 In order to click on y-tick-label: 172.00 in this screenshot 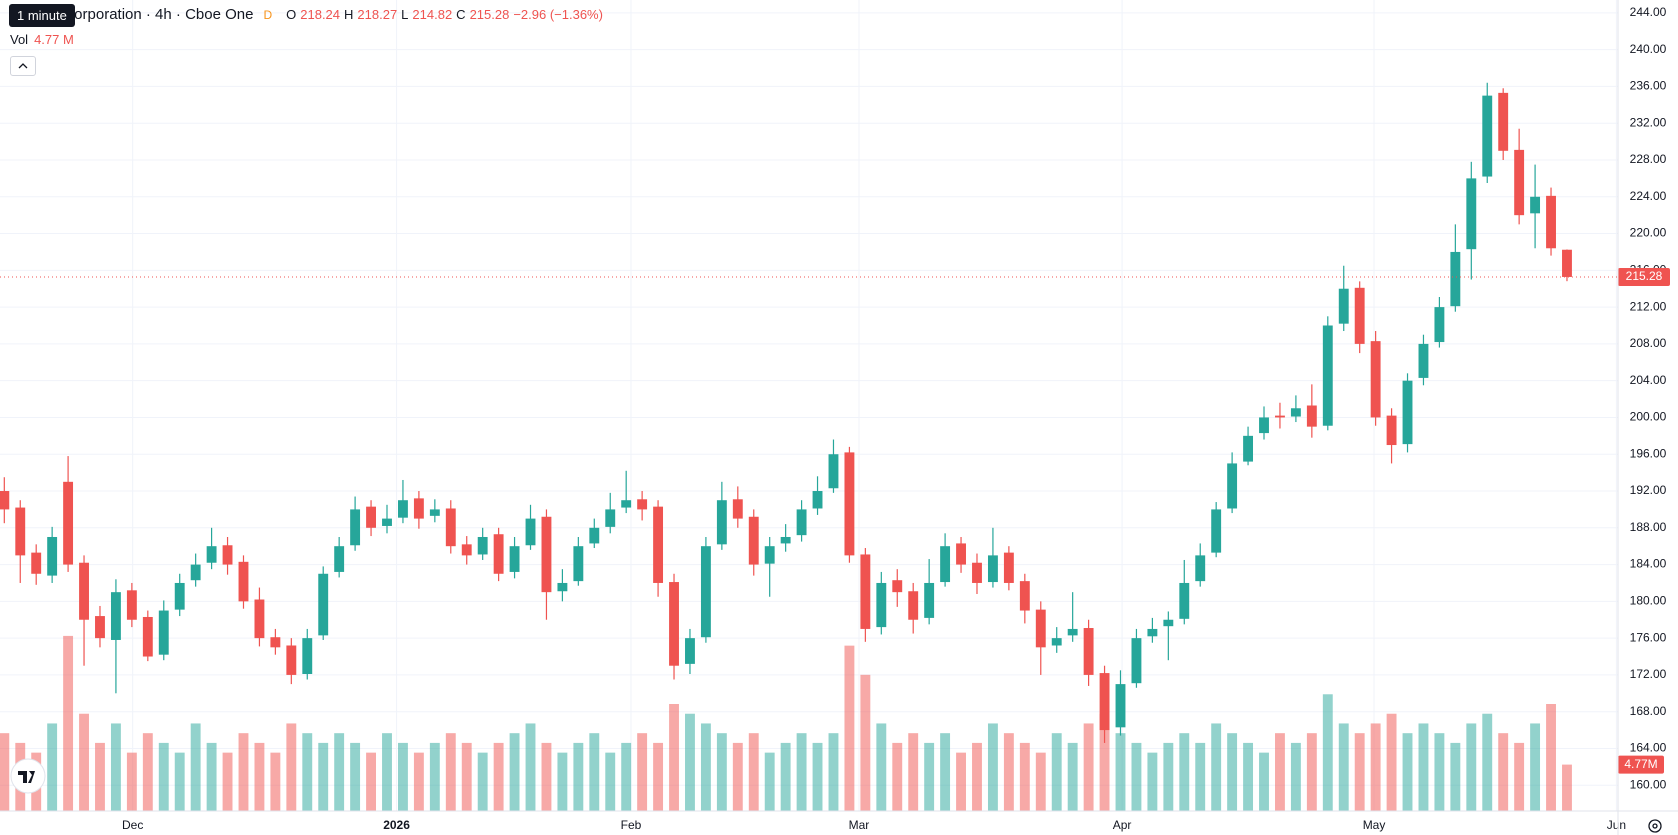, I will do `click(1648, 674)`.